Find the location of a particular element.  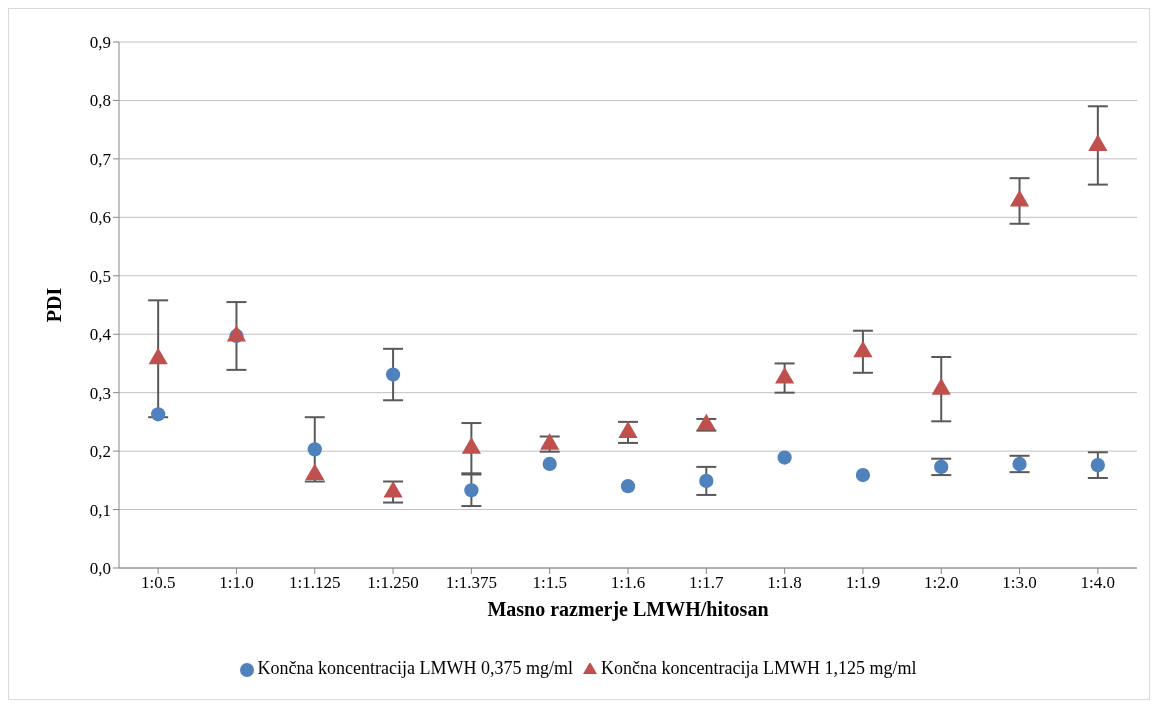

x-tick-label: 1:1.6 is located at coordinates (628, 583).